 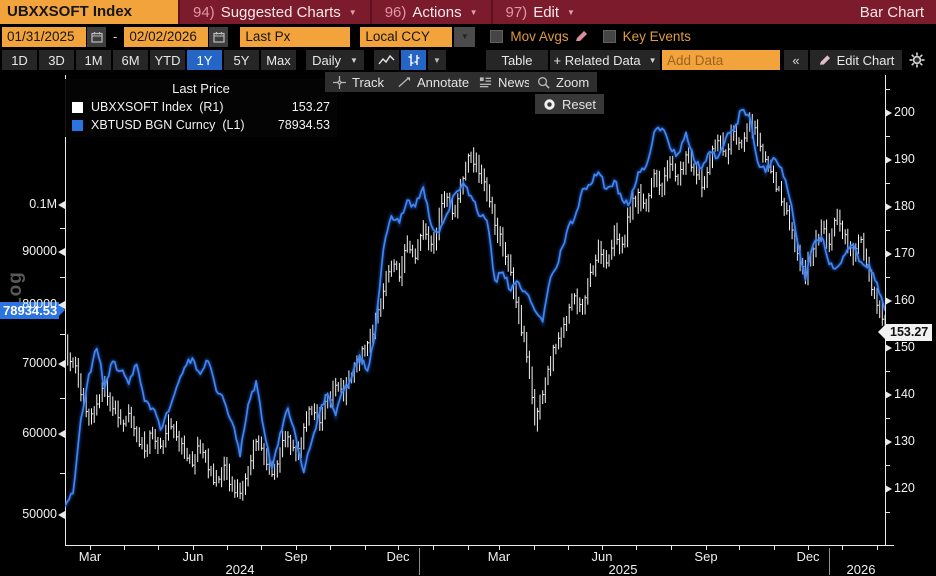 What do you see at coordinates (706, 556) in the screenshot?
I see `month-label: Sep` at bounding box center [706, 556].